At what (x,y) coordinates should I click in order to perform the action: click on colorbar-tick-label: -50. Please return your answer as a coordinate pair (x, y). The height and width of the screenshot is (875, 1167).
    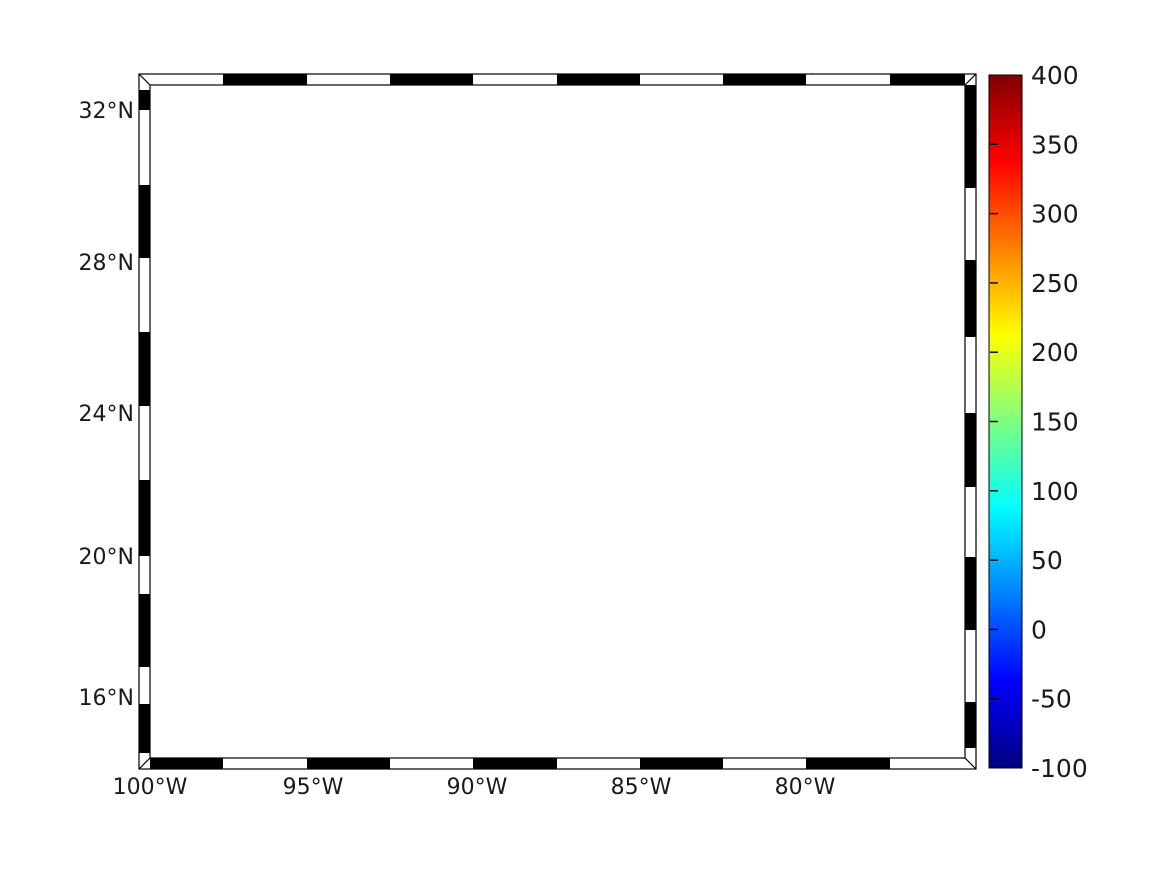
    Looking at the image, I should click on (1051, 699).